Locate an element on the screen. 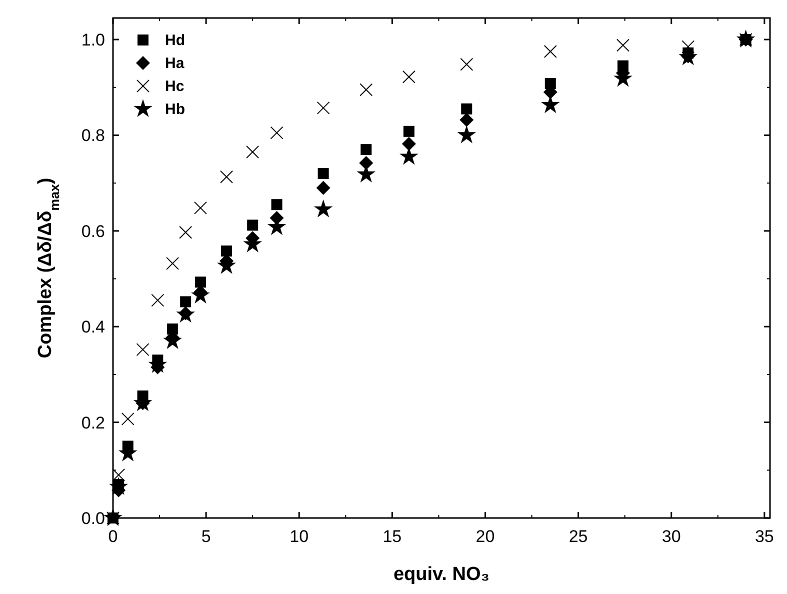 The height and width of the screenshot is (594, 787). x-tick-label: 15 is located at coordinates (392, 536).